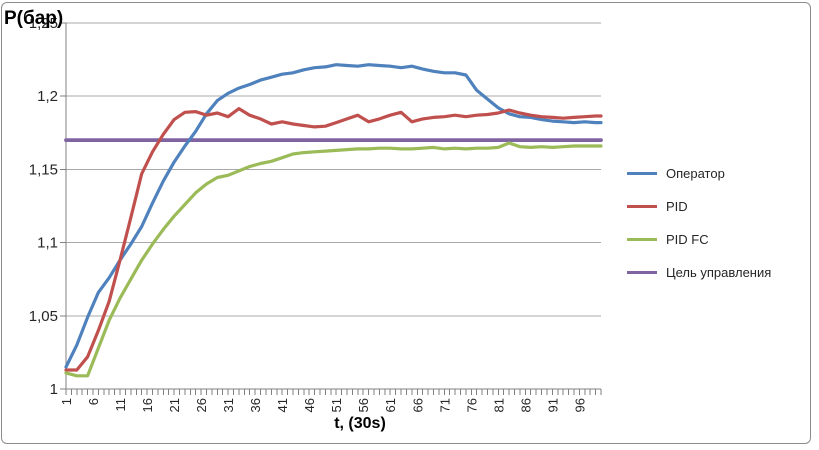  I want to click on x-tick-label: 16, so click(147, 405).